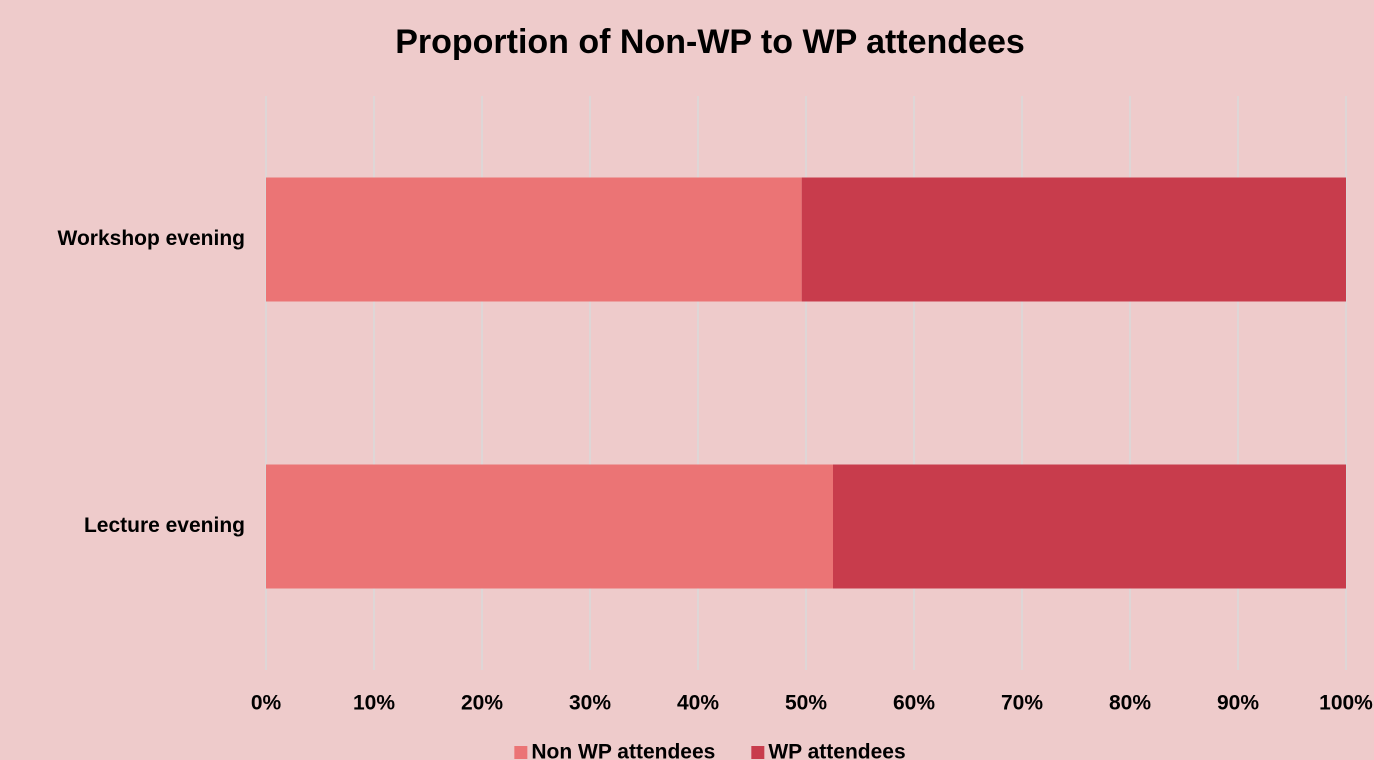 The height and width of the screenshot is (760, 1374). Describe the element at coordinates (164, 525) in the screenshot. I see `y-tick-label: Lecture evening` at that location.